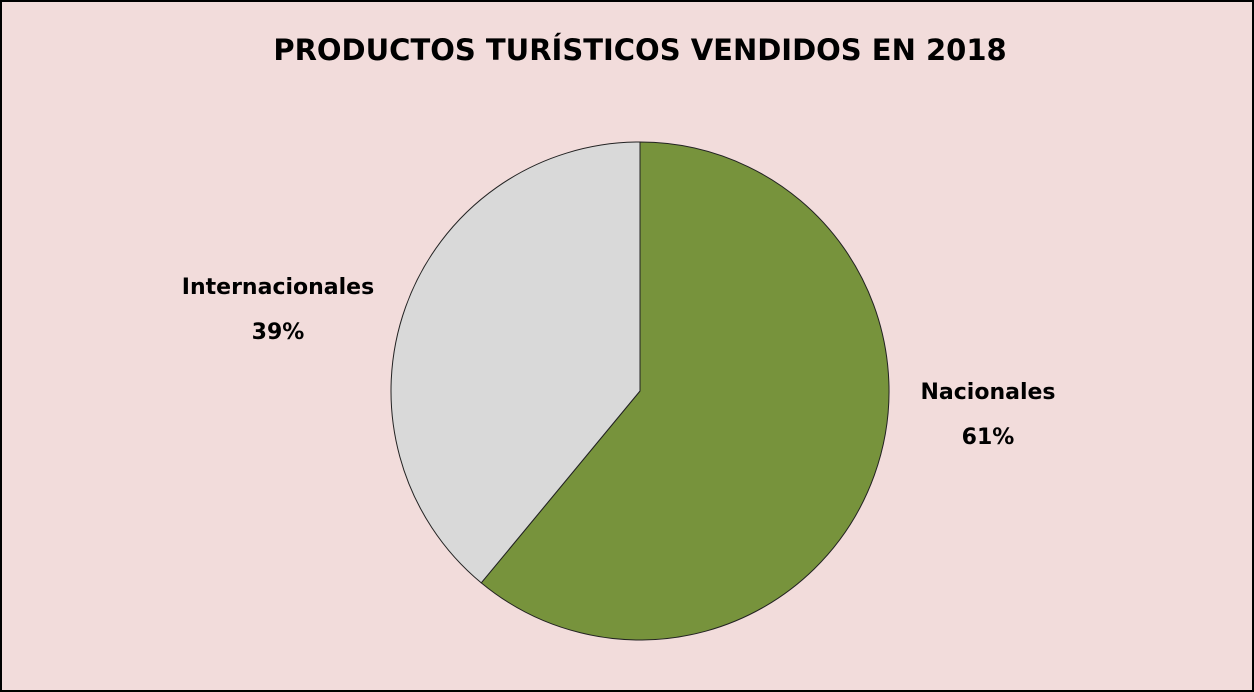 This screenshot has width=1254, height=692. What do you see at coordinates (988, 437) in the screenshot?
I see `slice-value-label: 61%` at bounding box center [988, 437].